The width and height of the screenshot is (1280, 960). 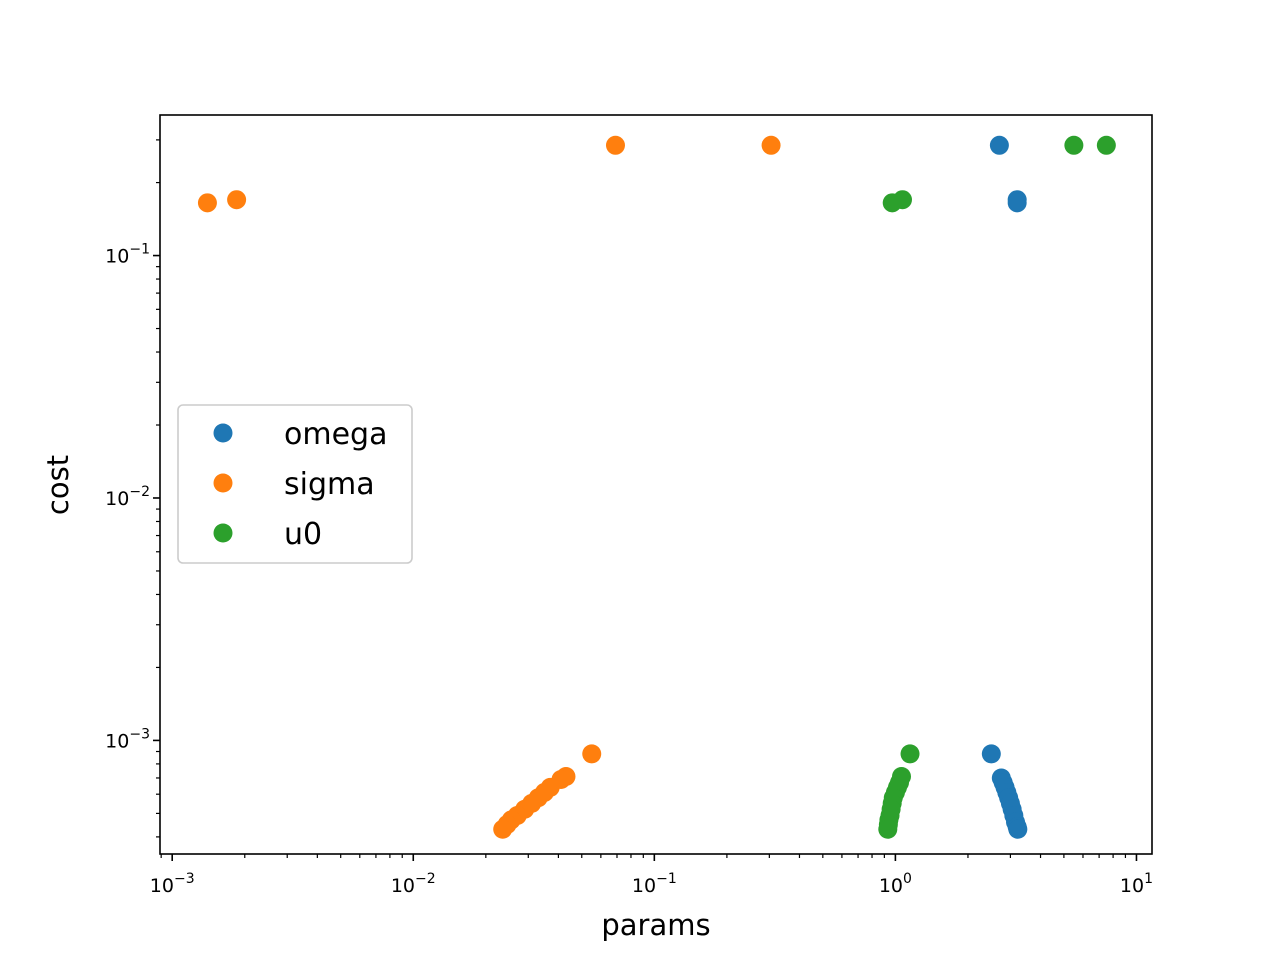 I want to click on x-tick-label: 10⁻³, so click(x=172, y=884).